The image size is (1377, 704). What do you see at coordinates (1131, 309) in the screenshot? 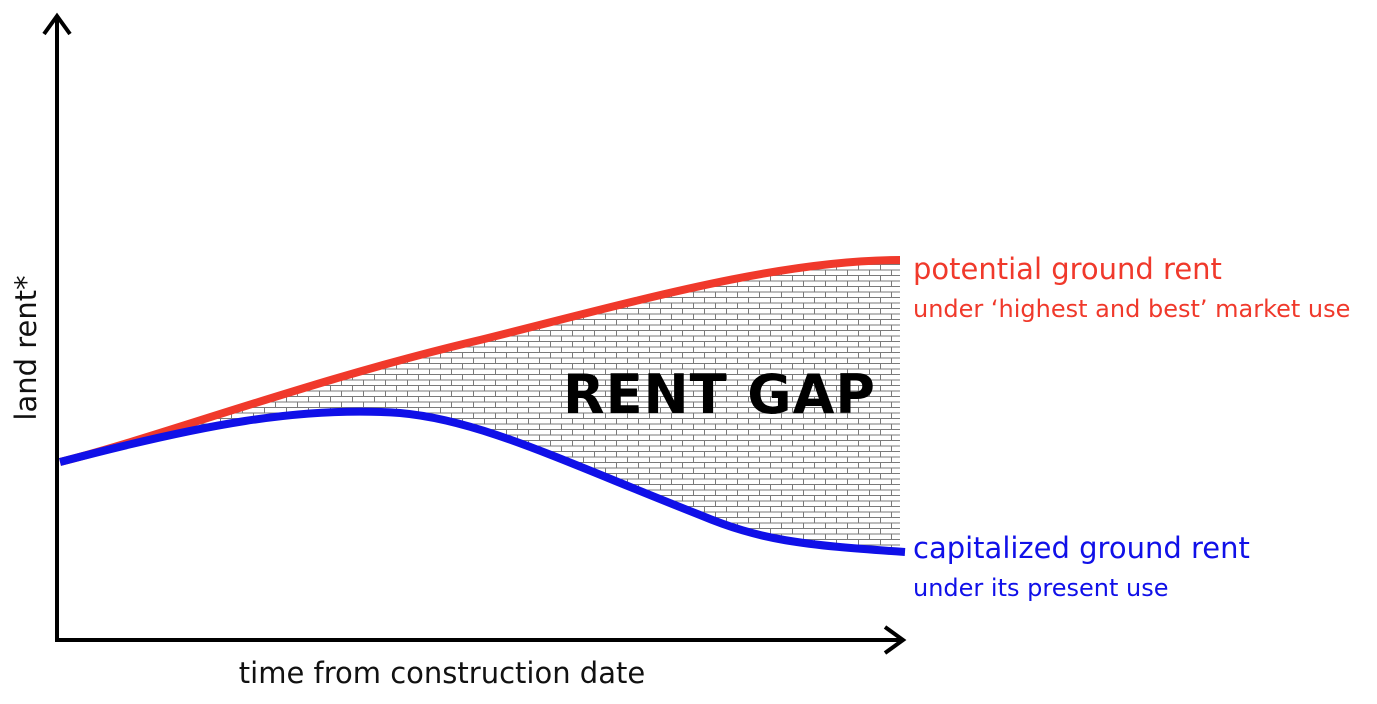
I see `potential-curve-sublabel: under ‘highest and best’ market use` at bounding box center [1131, 309].